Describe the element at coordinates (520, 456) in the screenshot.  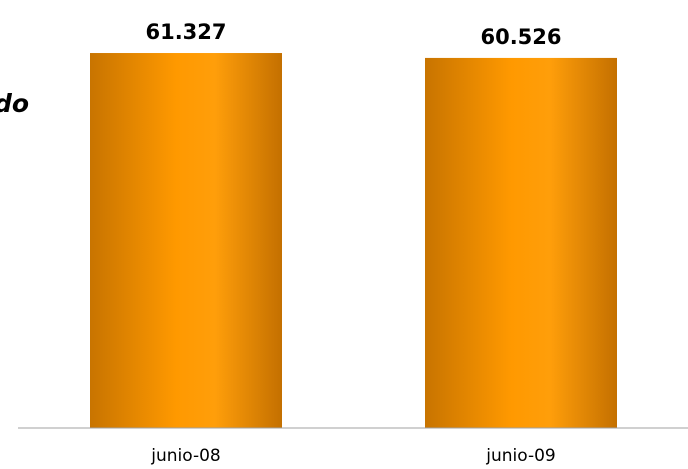
I see `category-label-junio-09: junio-09` at that location.